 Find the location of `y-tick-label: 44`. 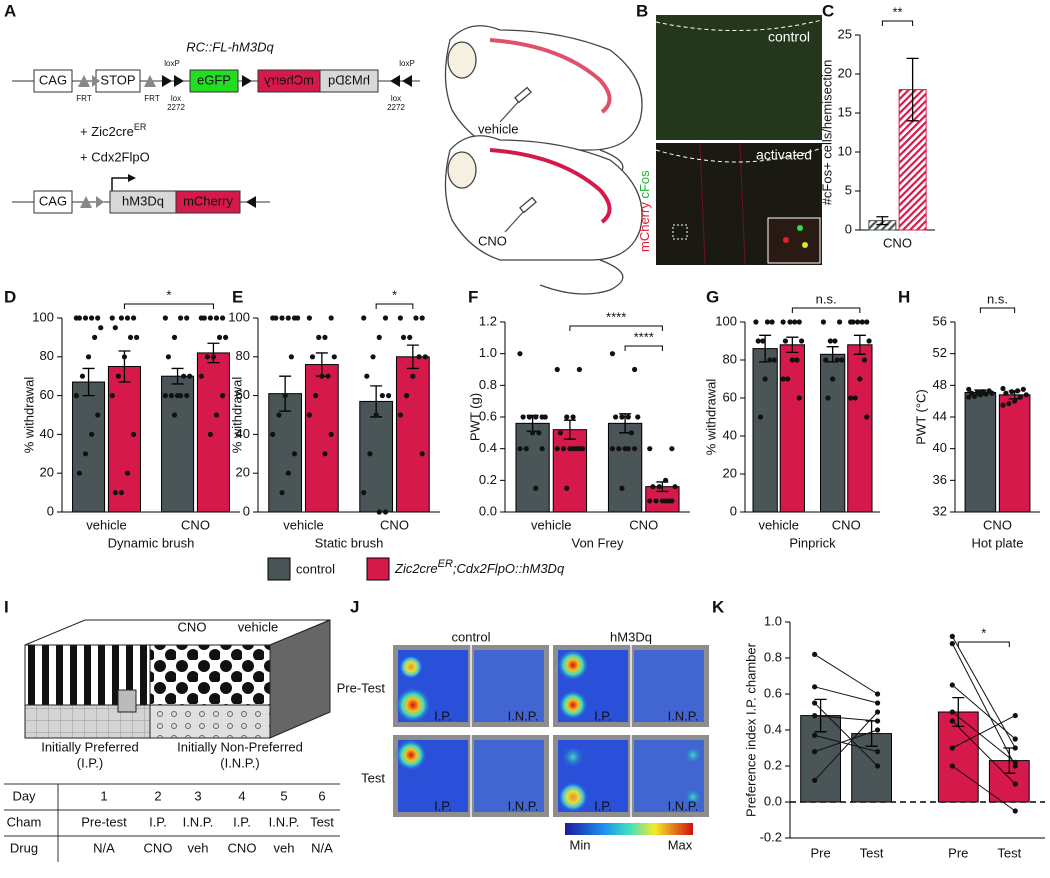

y-tick-label: 44 is located at coordinates (940, 415).